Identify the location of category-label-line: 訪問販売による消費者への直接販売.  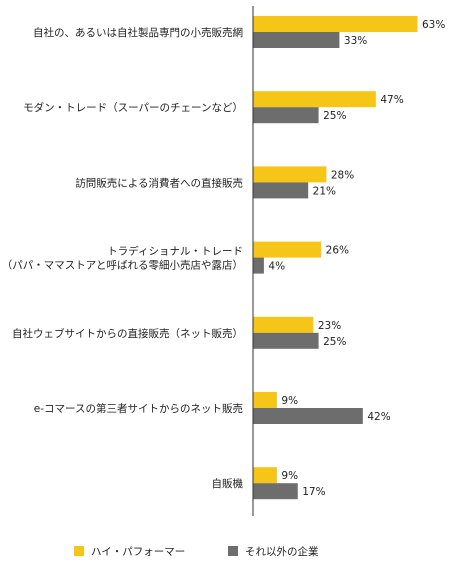
(159, 182).